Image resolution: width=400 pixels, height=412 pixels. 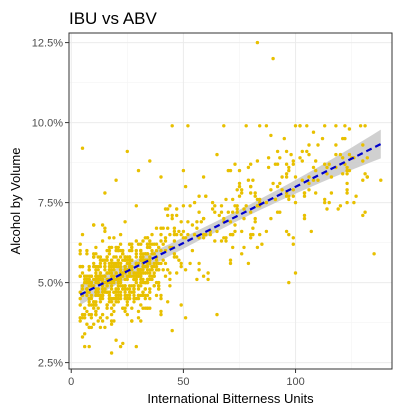 I want to click on y-axis-title: Alcohol by Volume, so click(x=15, y=201).